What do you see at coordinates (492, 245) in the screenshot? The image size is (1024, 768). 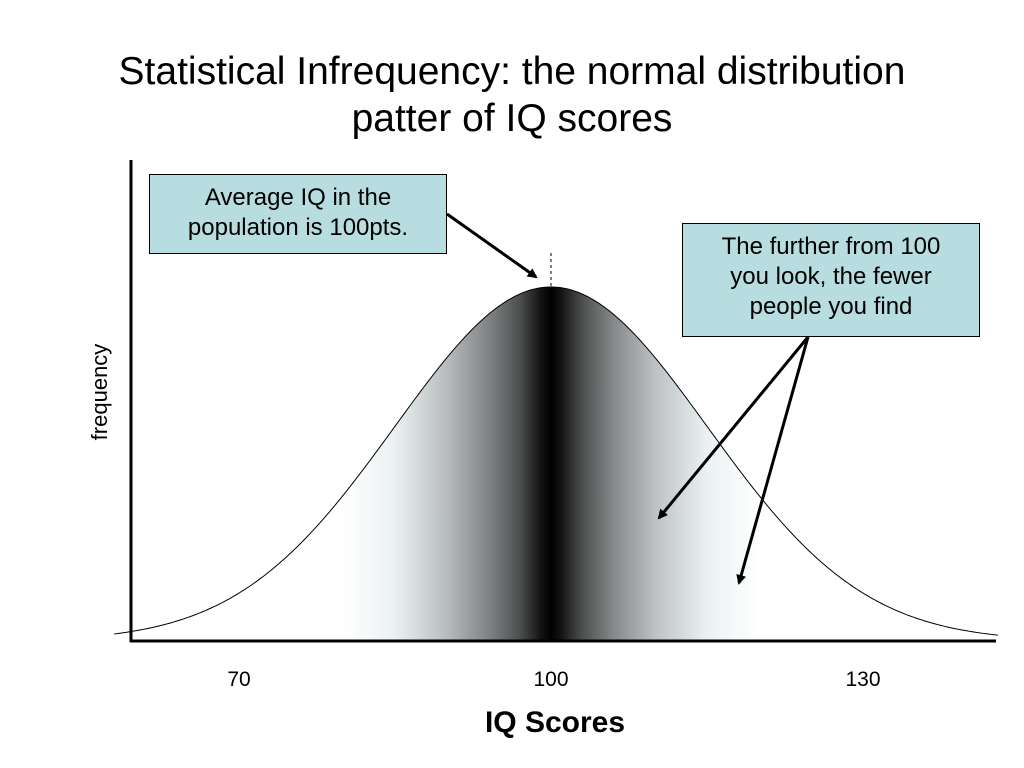 I see `average-arrow` at bounding box center [492, 245].